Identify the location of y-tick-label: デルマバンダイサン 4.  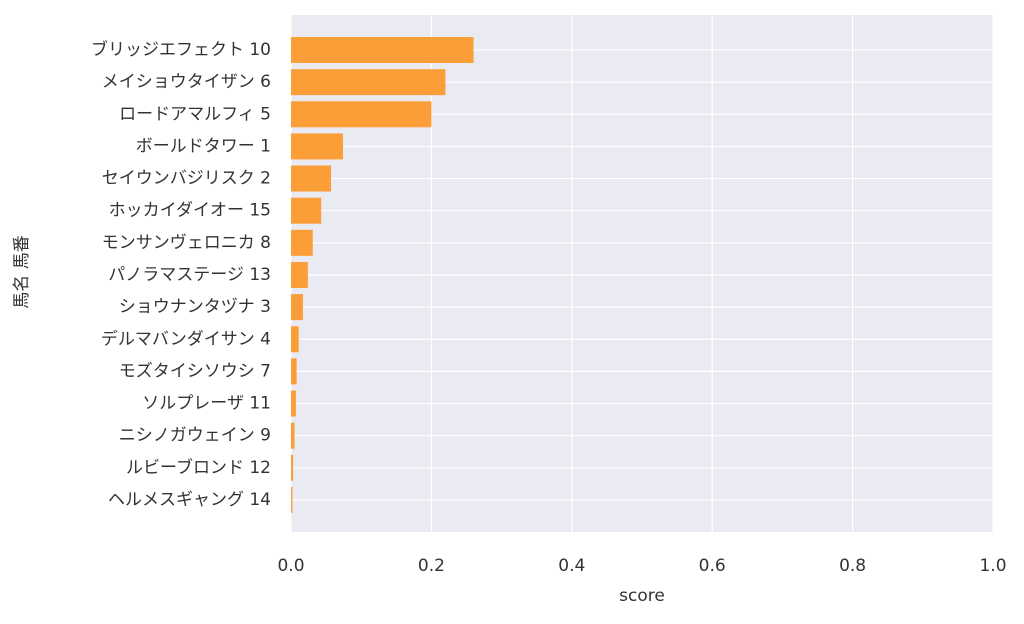
(186, 338).